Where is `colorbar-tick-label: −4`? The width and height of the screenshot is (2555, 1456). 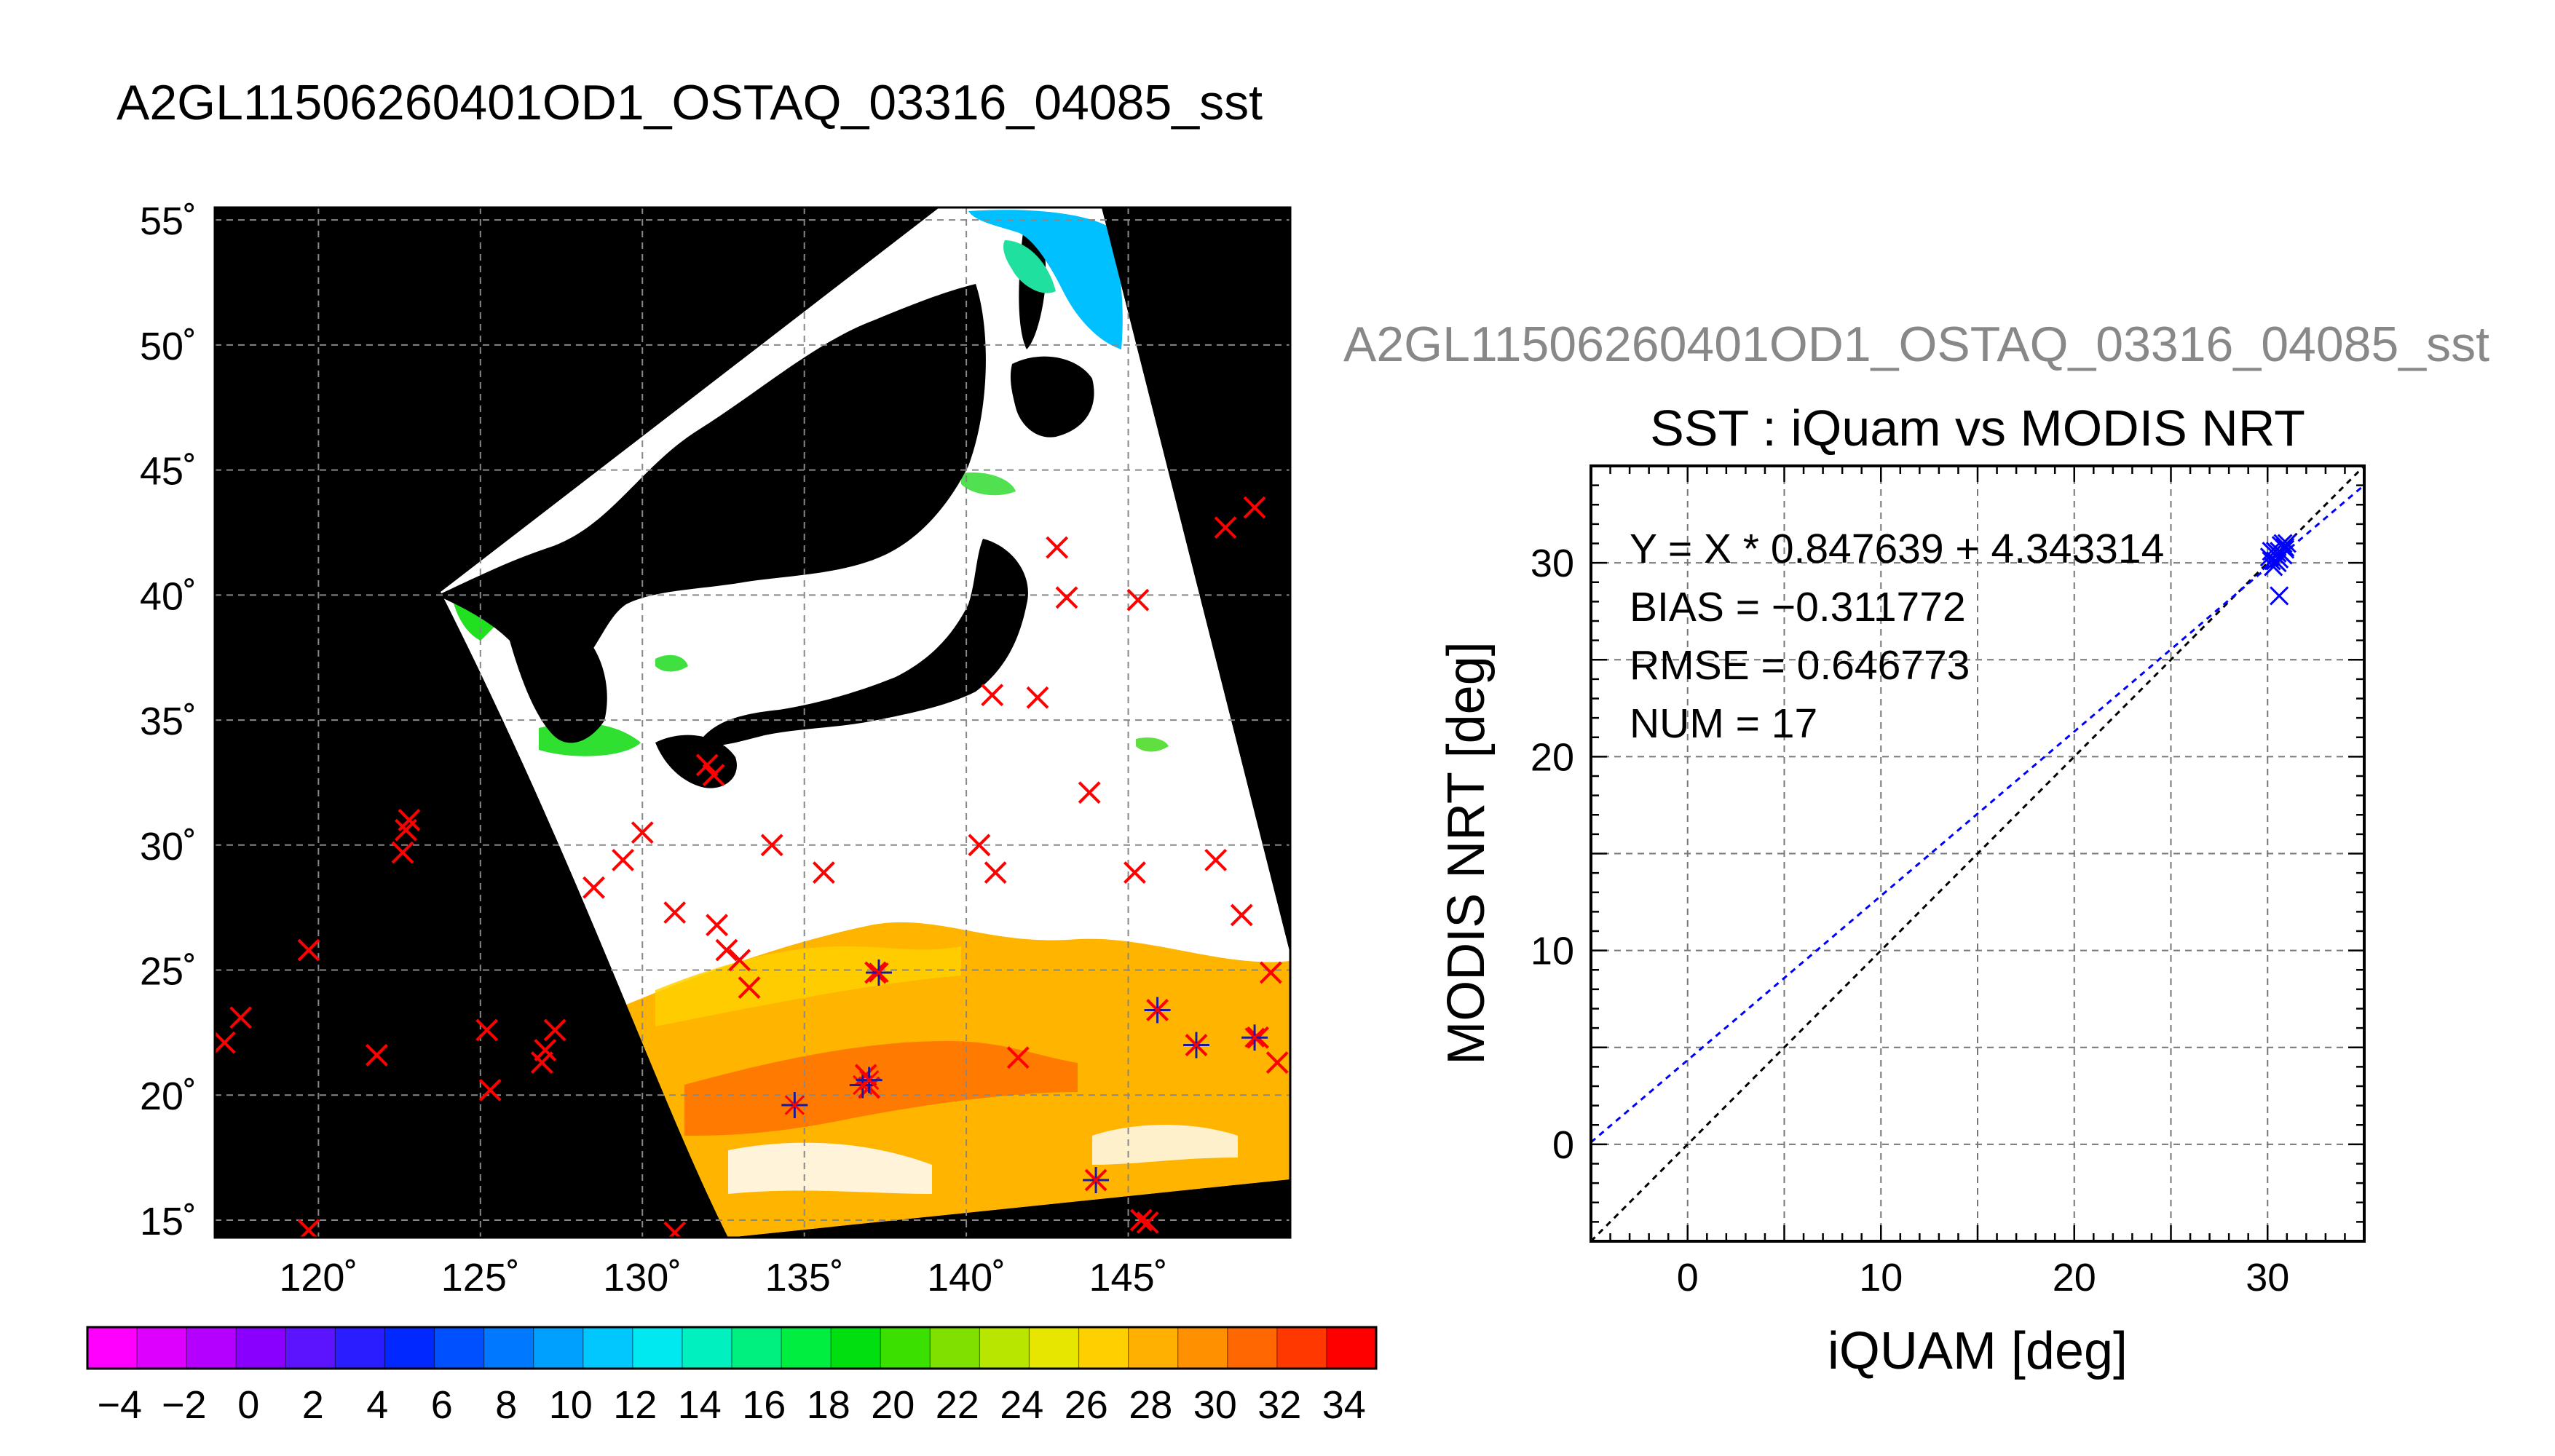
colorbar-tick-label: −4 is located at coordinates (119, 1405).